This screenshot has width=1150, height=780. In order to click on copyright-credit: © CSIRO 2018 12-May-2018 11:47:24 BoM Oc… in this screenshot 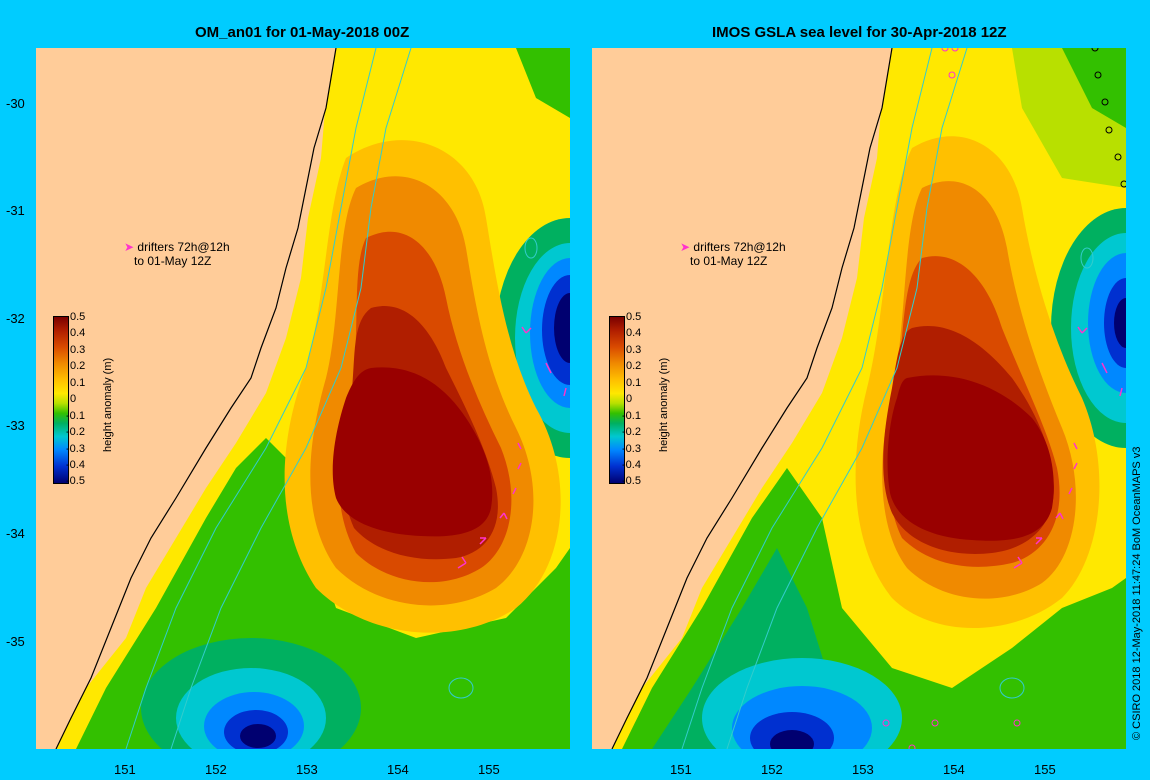, I will do `click(1137, 593)`.